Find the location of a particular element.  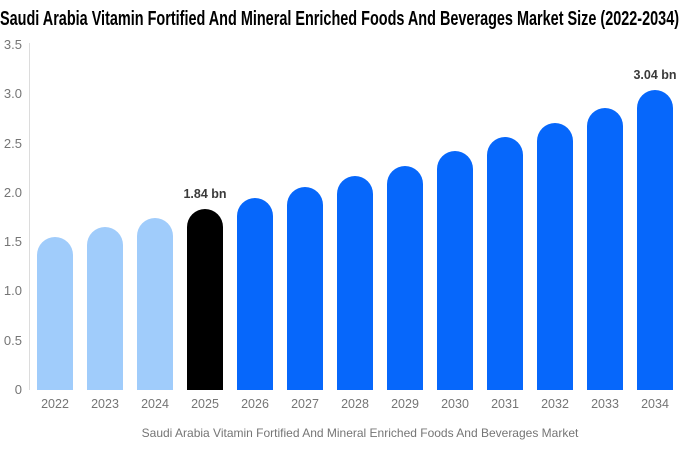

data-label-2034: 3.04 bn is located at coordinates (655, 75).